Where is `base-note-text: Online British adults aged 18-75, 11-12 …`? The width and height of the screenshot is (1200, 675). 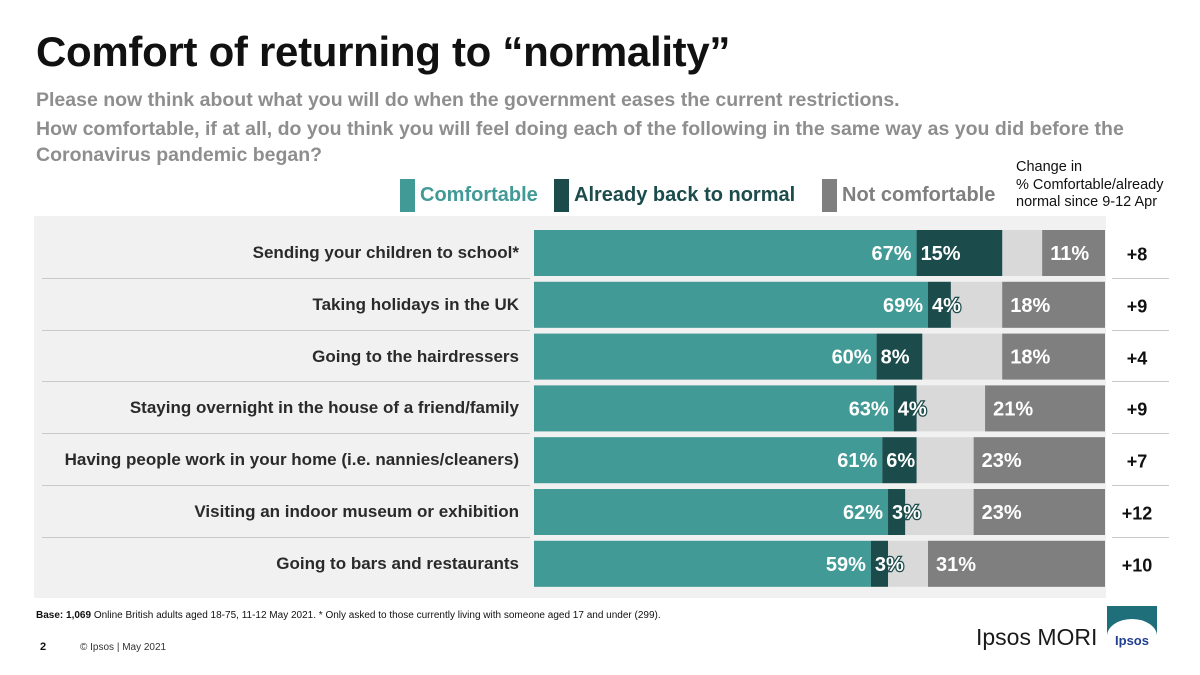 base-note-text: Online British adults aged 18-75, 11-12 … is located at coordinates (376, 615).